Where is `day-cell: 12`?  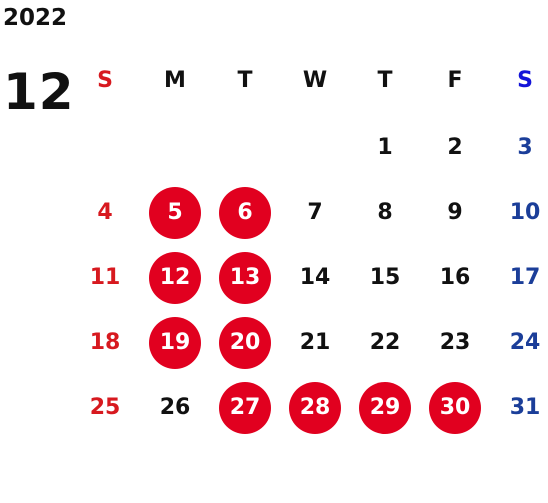 day-cell: 12 is located at coordinates (175, 277).